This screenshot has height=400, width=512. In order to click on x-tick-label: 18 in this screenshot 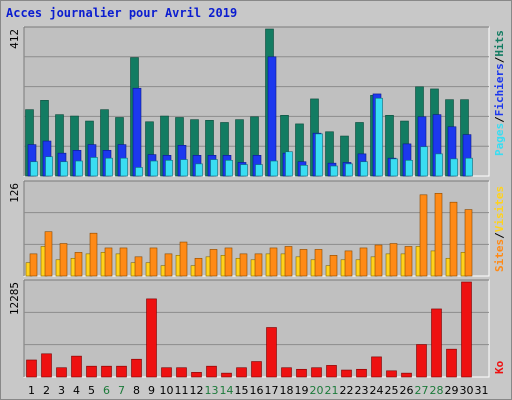, I will do `click(287, 390)`.